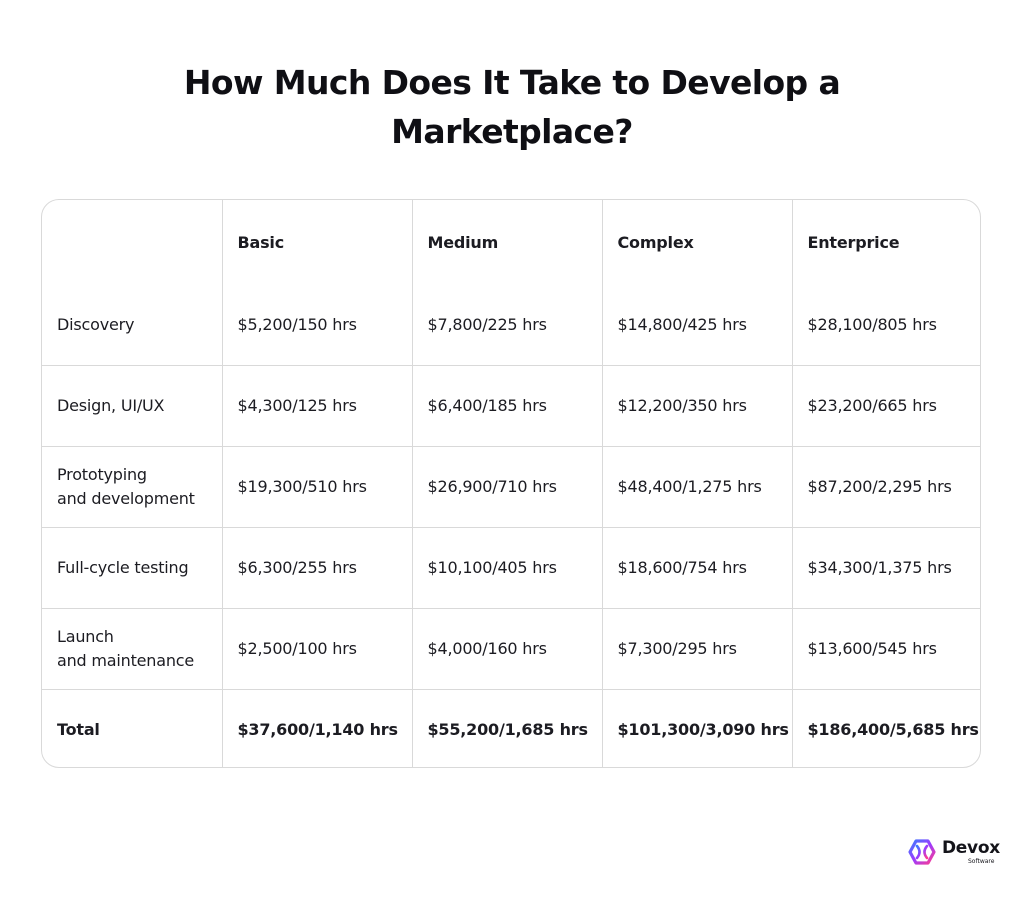 The width and height of the screenshot is (1024, 897). I want to click on total-label: Total, so click(132, 728).